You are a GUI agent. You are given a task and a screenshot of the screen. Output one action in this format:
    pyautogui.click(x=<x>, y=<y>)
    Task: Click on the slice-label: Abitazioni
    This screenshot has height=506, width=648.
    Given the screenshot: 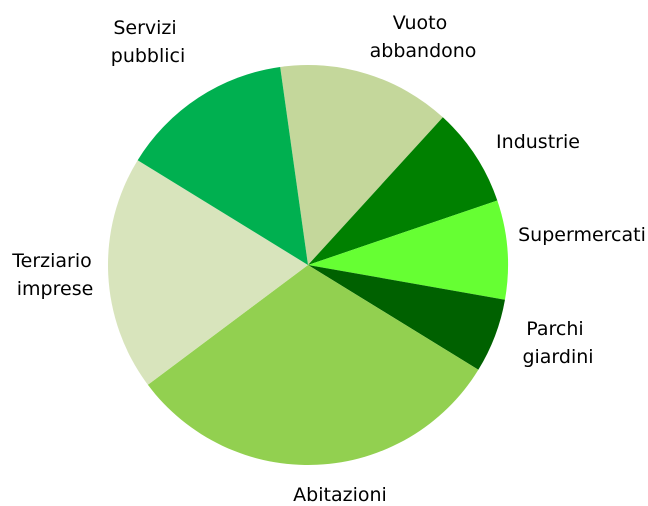 What is the action you would take?
    pyautogui.click(x=340, y=495)
    